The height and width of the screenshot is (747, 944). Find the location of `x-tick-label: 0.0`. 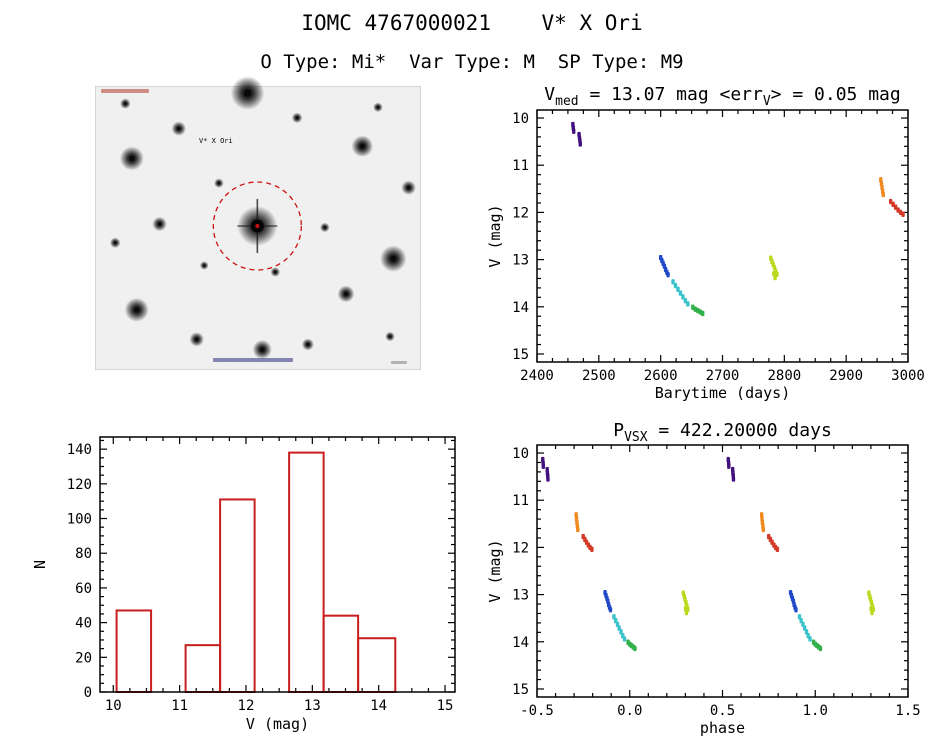

x-tick-label: 0.0 is located at coordinates (629, 711).